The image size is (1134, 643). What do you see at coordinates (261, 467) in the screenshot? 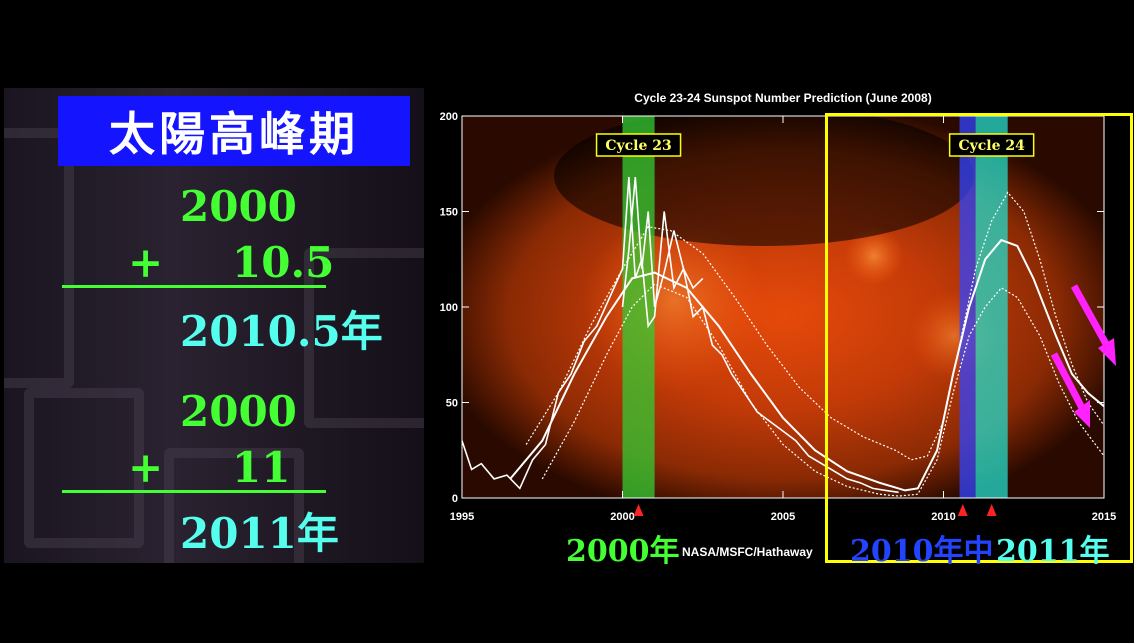
I see `calc2-addend: 11` at bounding box center [261, 467].